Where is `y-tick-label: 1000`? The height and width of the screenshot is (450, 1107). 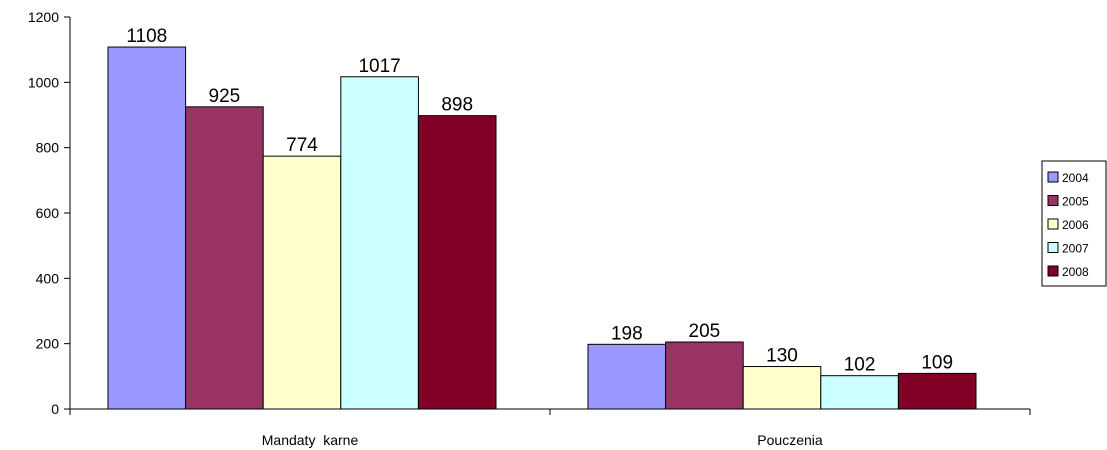 y-tick-label: 1000 is located at coordinates (43, 82).